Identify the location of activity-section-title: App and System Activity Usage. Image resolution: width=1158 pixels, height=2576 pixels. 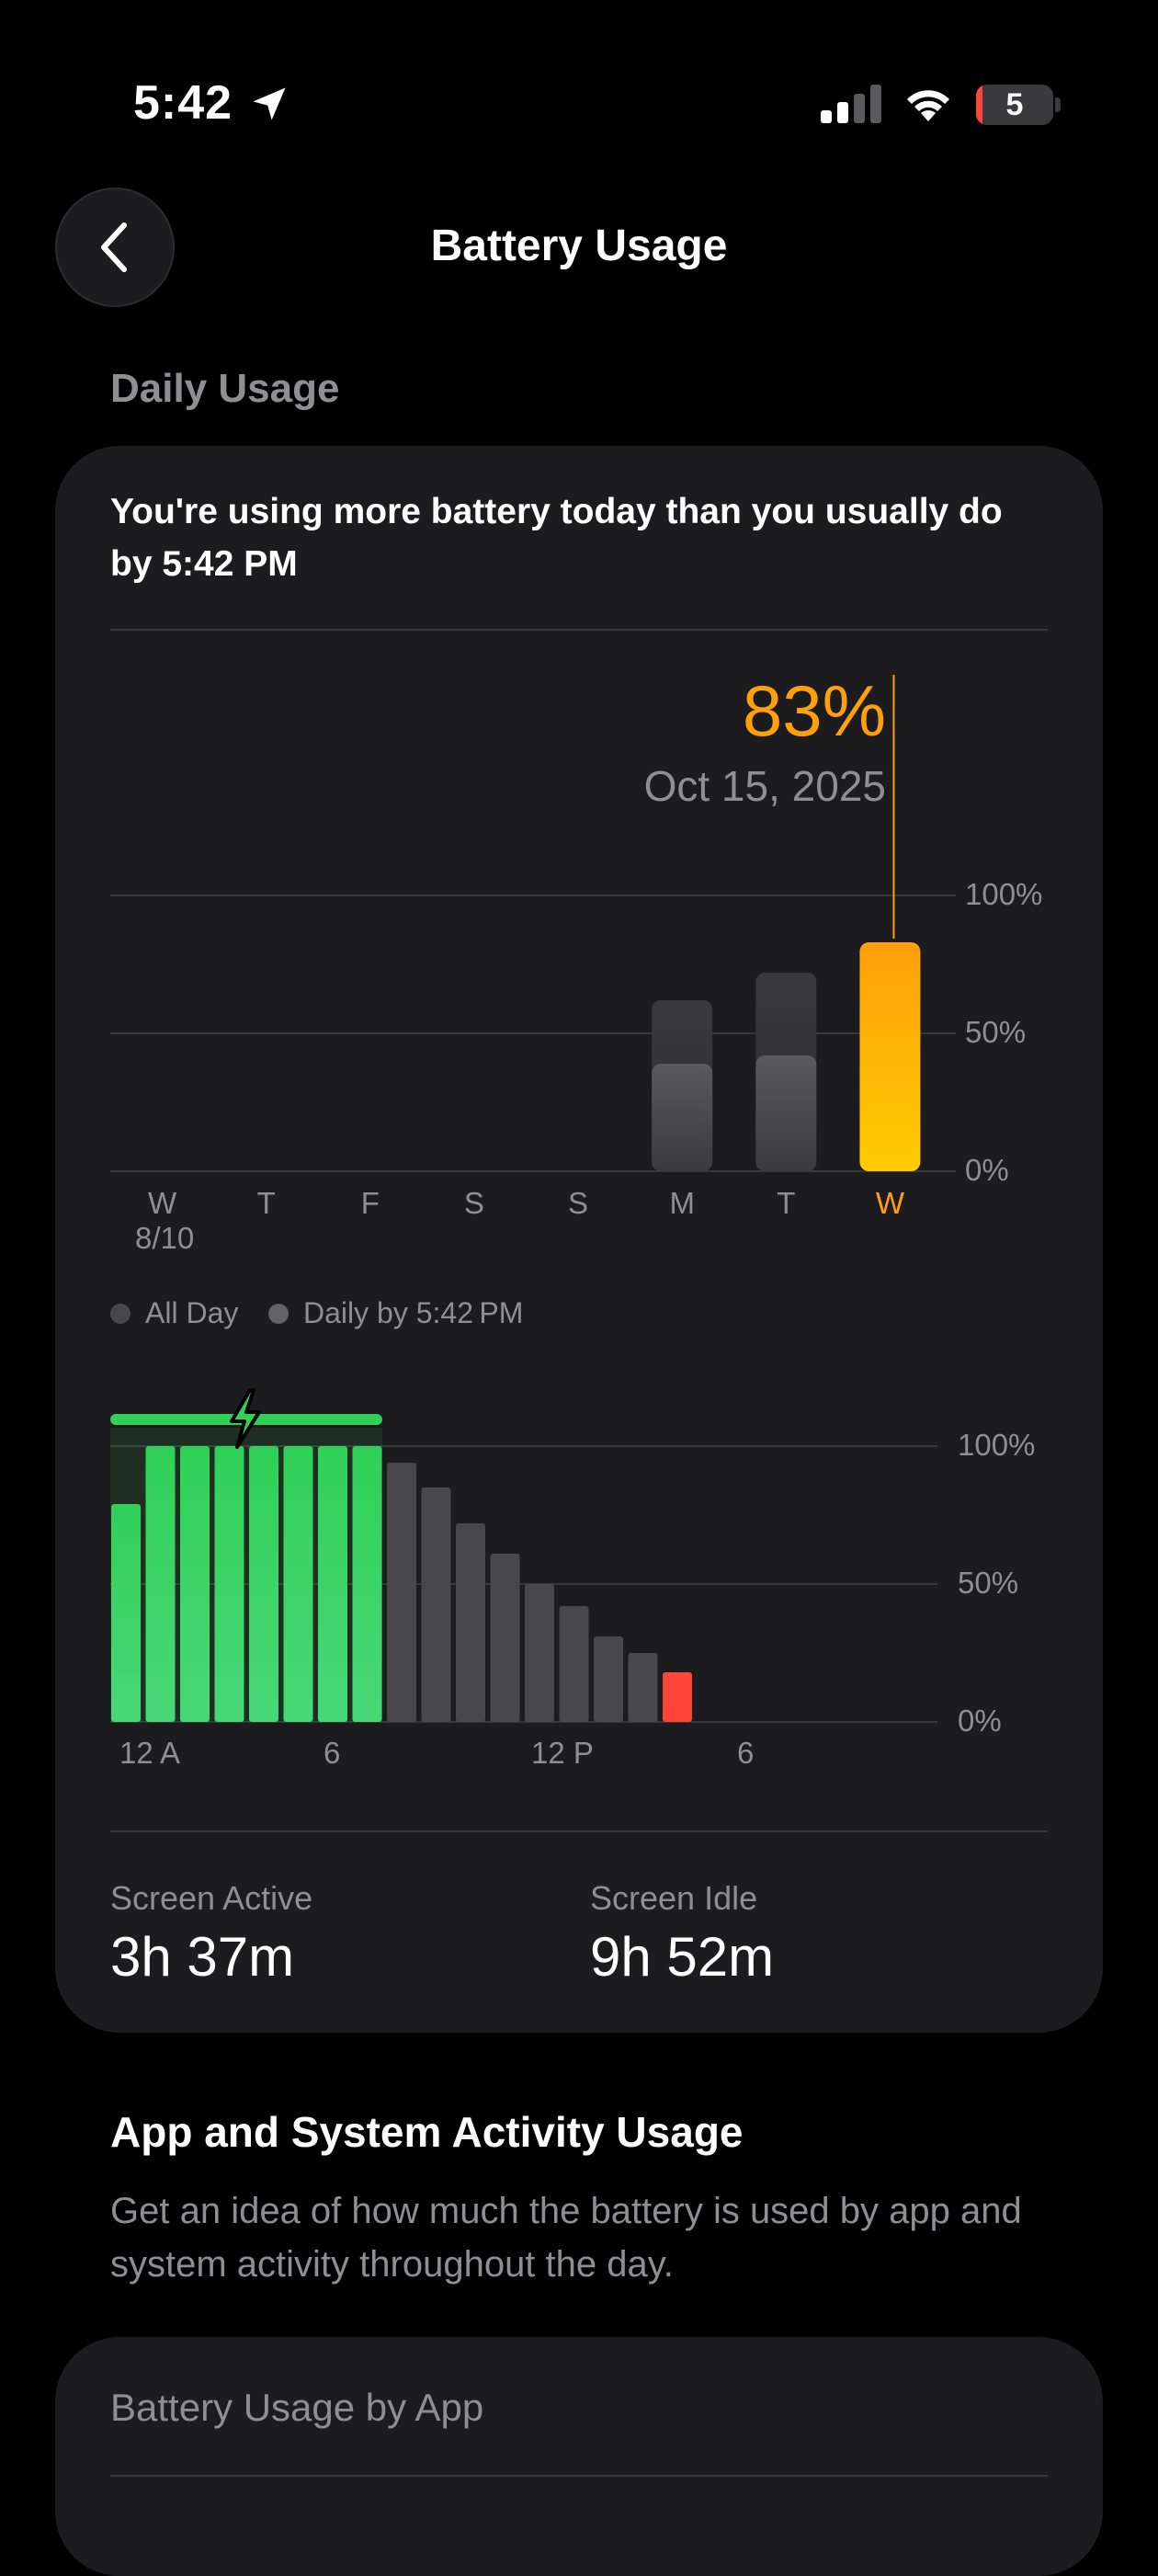
(427, 2132).